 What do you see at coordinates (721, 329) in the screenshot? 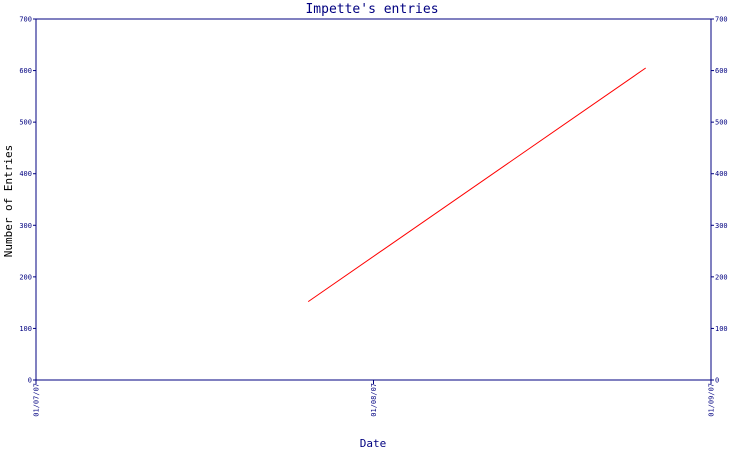
I see `y-tick-label-right: 100` at bounding box center [721, 329].